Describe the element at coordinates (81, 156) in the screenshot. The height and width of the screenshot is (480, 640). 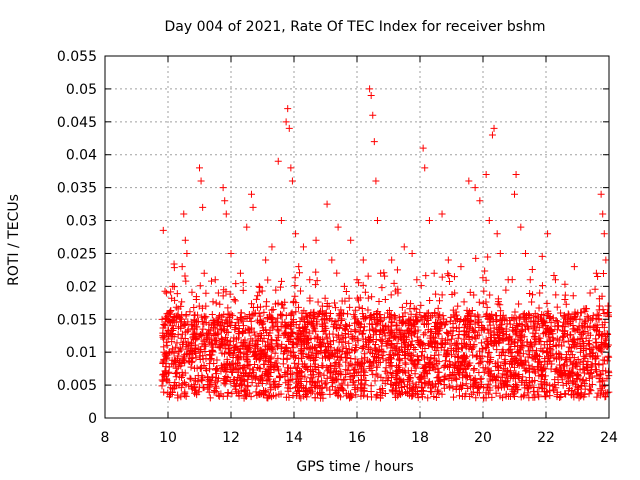
I see `y-tick-label: 0.04` at that location.